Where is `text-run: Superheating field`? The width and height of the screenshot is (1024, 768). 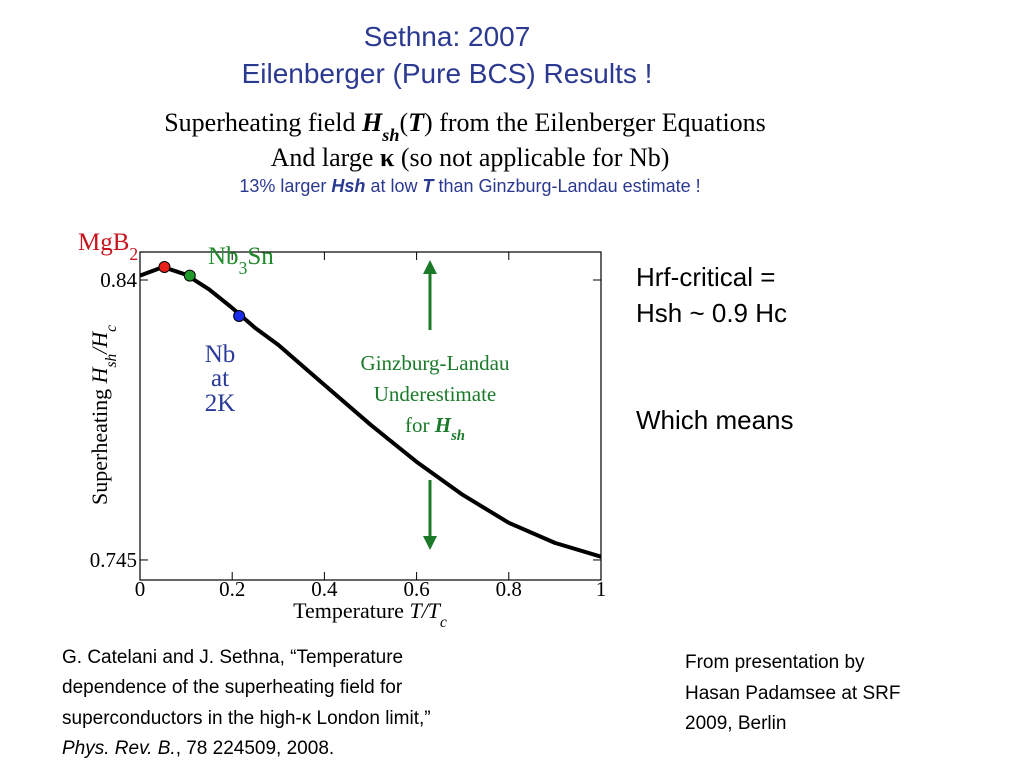
text-run: Superheating field is located at coordinates (263, 122).